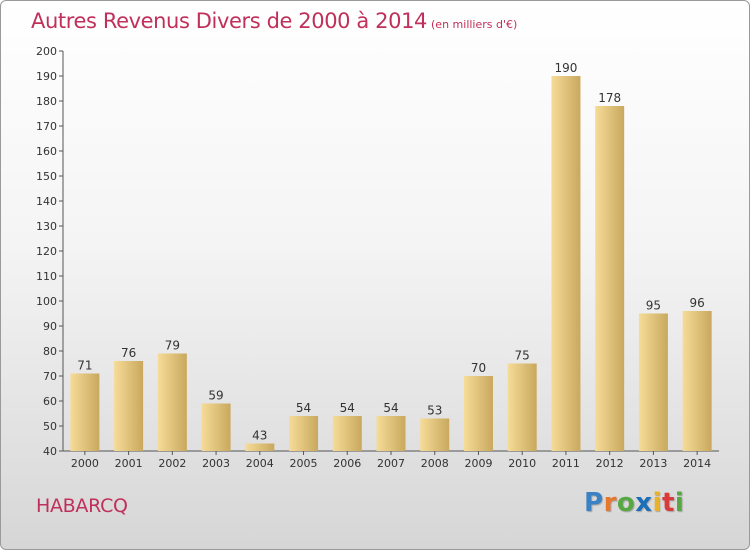 The image size is (750, 550). Describe the element at coordinates (610, 503) in the screenshot. I see `logo-letter: r` at that location.